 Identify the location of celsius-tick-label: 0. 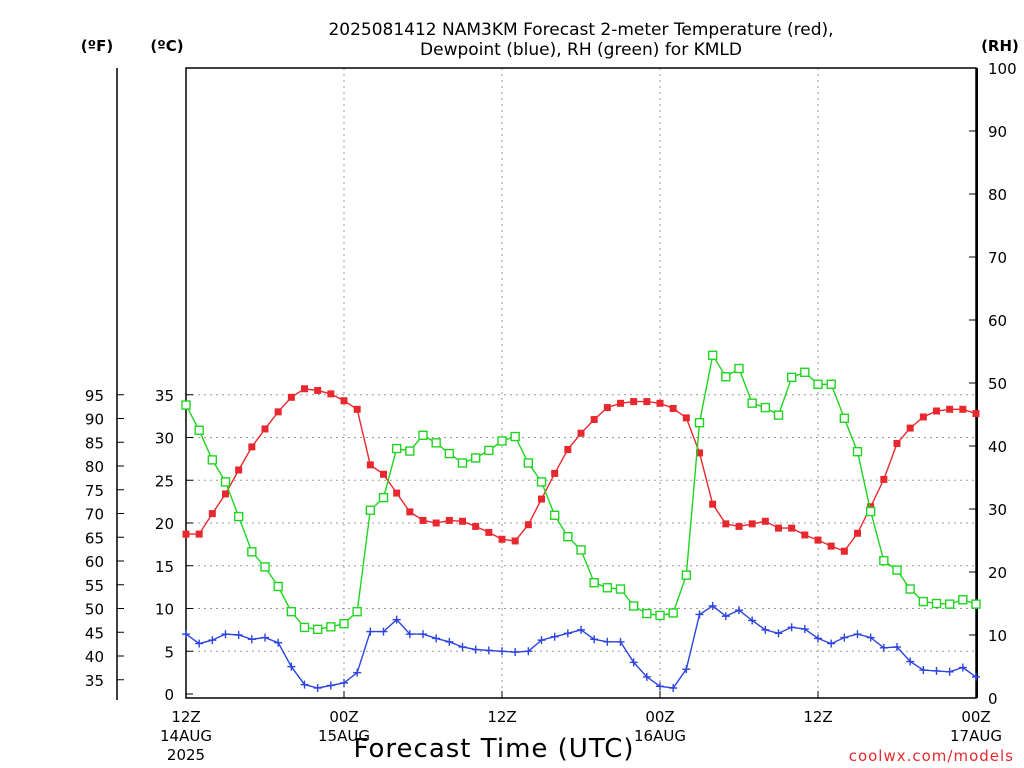
(169, 695).